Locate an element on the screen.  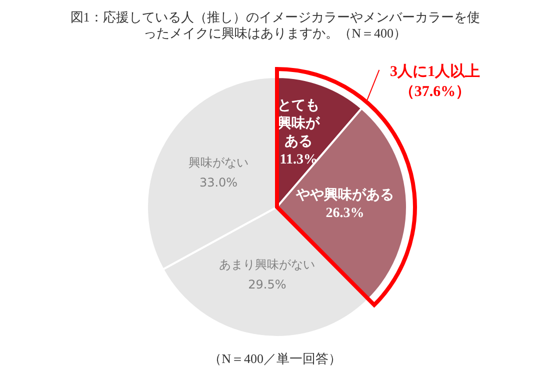
data-label: 26.3% is located at coordinates (345, 214).